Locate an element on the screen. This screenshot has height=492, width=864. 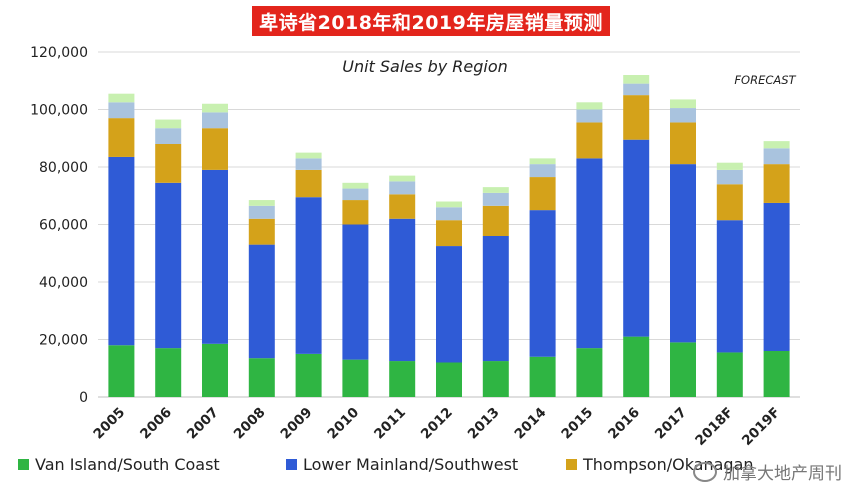
x-tick-label: 2017 is located at coordinates (671, 424).